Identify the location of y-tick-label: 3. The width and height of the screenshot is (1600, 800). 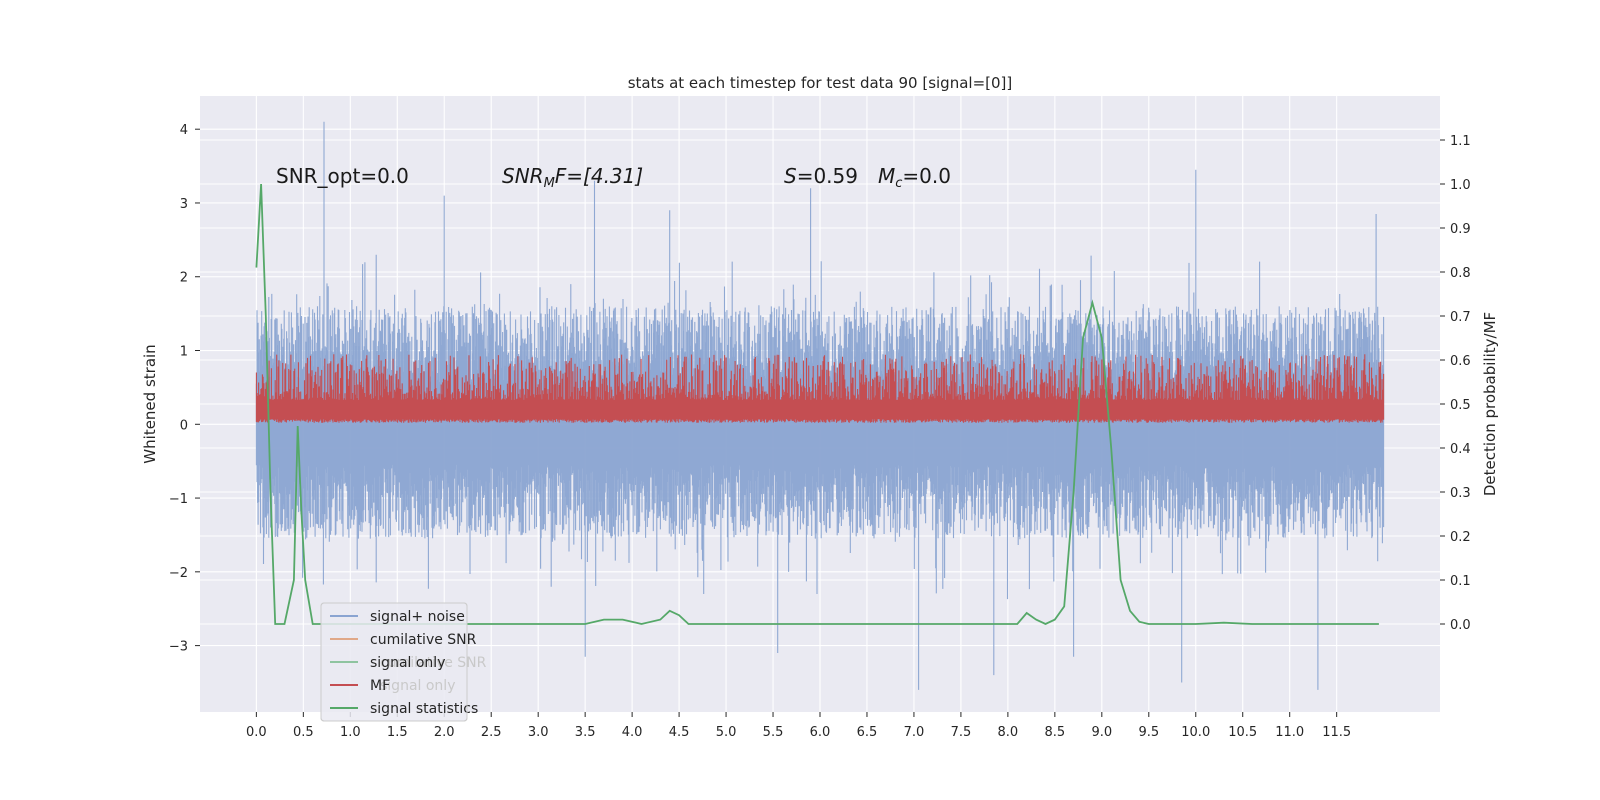
(184, 204).